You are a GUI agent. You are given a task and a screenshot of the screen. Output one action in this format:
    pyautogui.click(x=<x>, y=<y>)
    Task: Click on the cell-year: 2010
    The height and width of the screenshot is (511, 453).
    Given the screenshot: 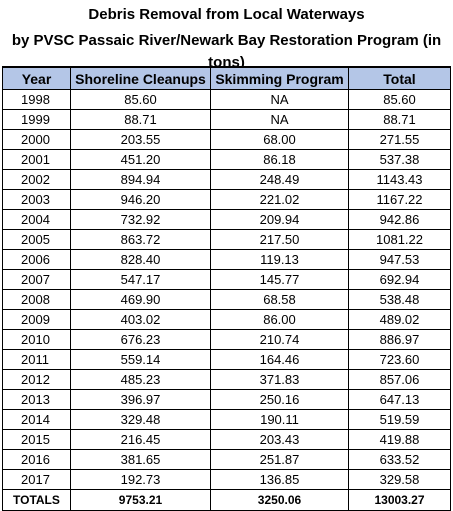 What is the action you would take?
    pyautogui.click(x=36, y=339)
    